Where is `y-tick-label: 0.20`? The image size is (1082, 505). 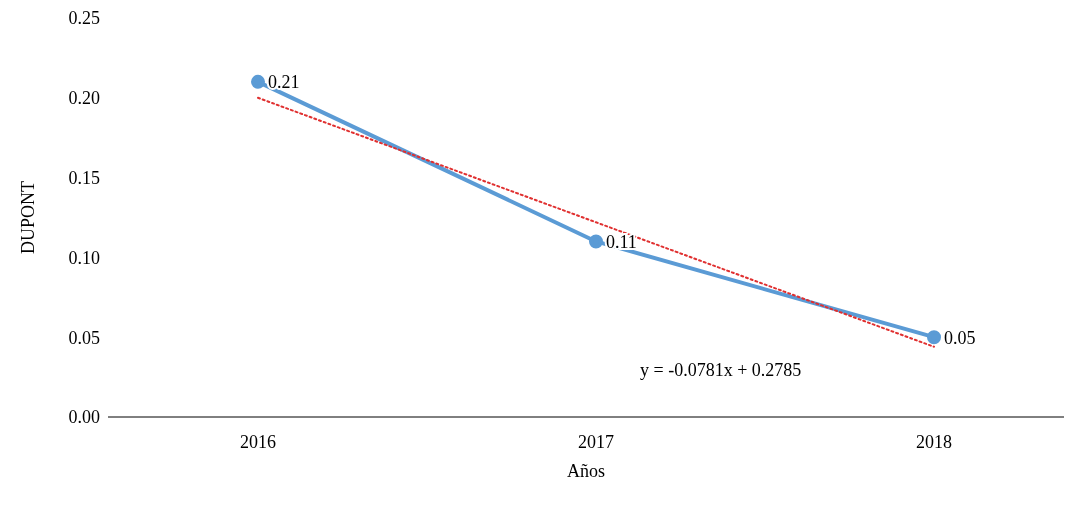
y-tick-label: 0.20 is located at coordinates (84, 98).